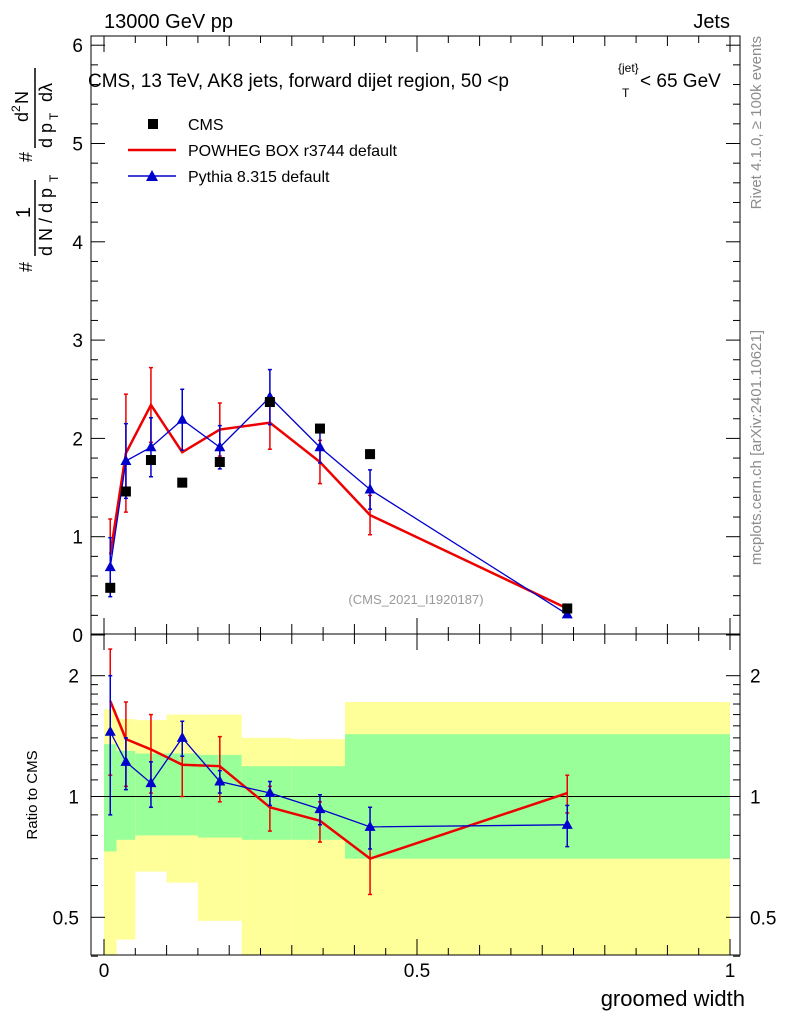 Image resolution: width=786 pixels, height=1029 pixels. I want to click on ylabel-T-1: T, so click(54, 178).